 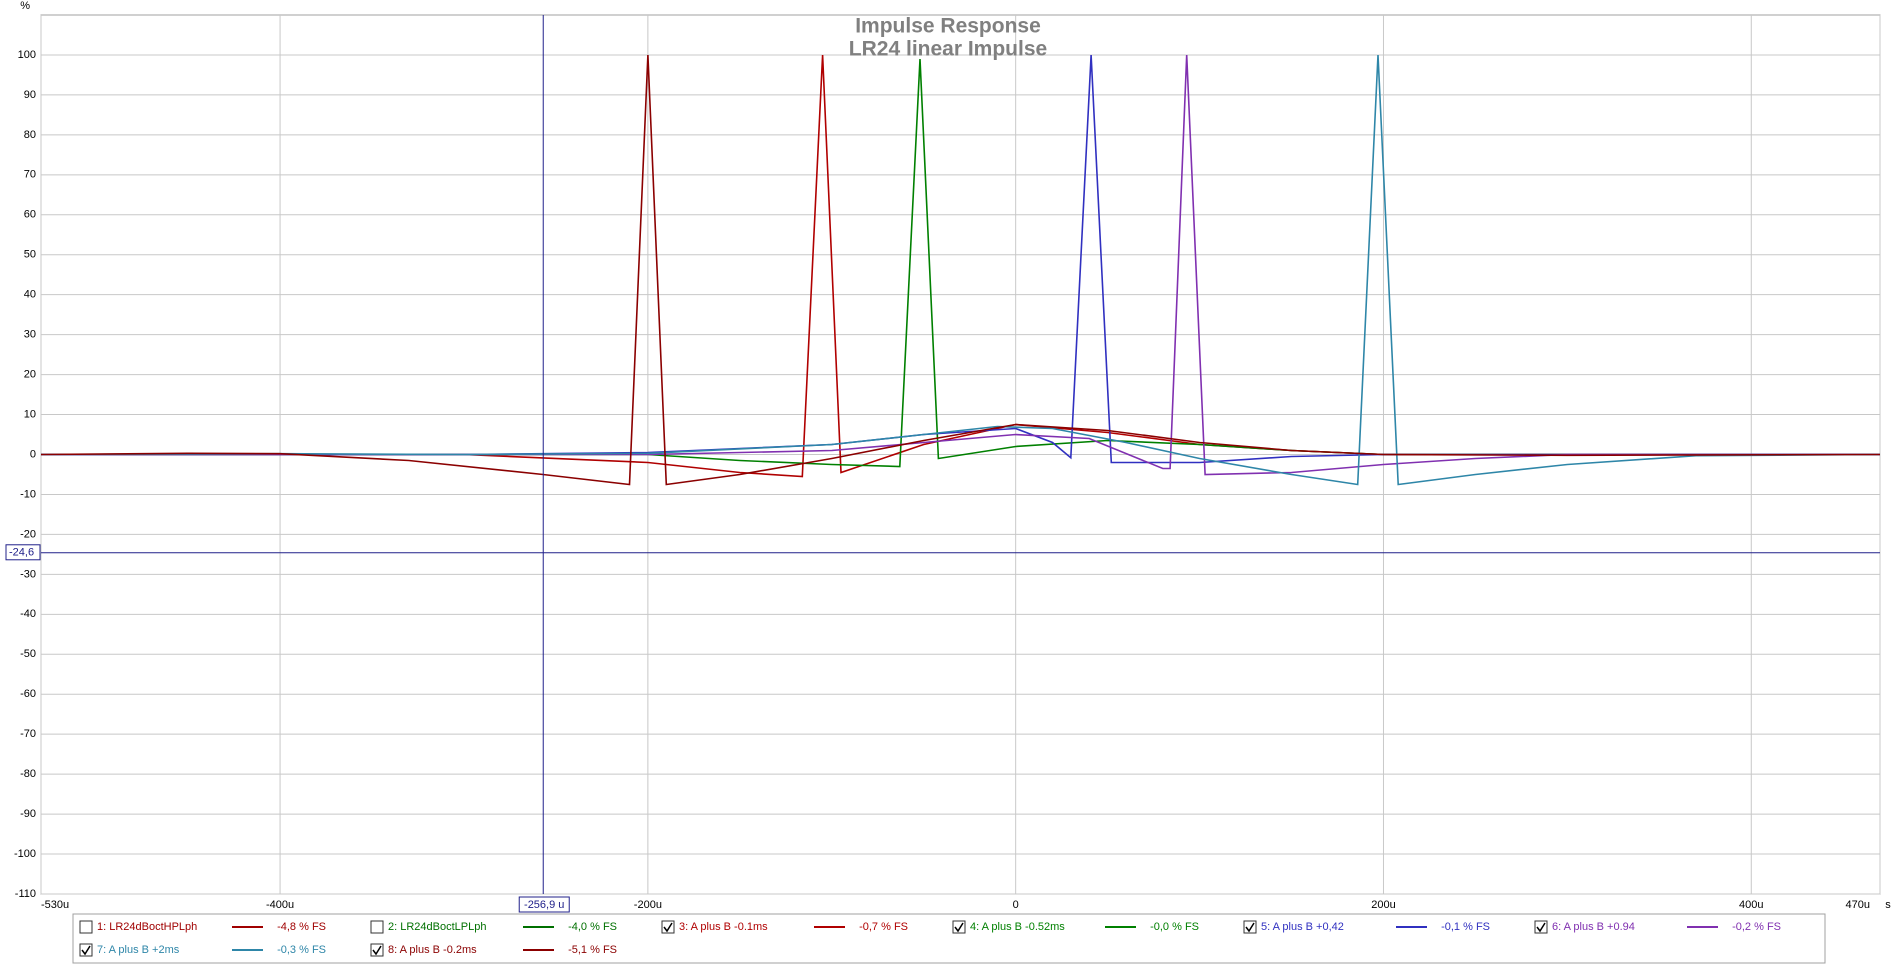 I want to click on y-tick-label: 70, so click(x=30, y=175).